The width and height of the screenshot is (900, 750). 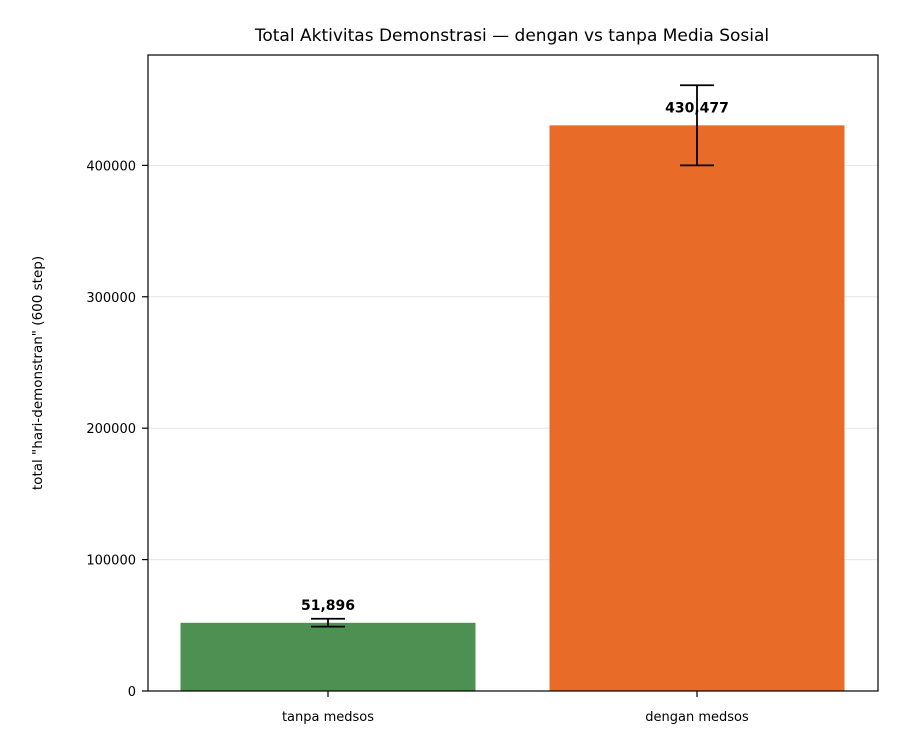 What do you see at coordinates (515, 708) in the screenshot?
I see `x-axis-ticks: tanpa medsos dengan medsos` at bounding box center [515, 708].